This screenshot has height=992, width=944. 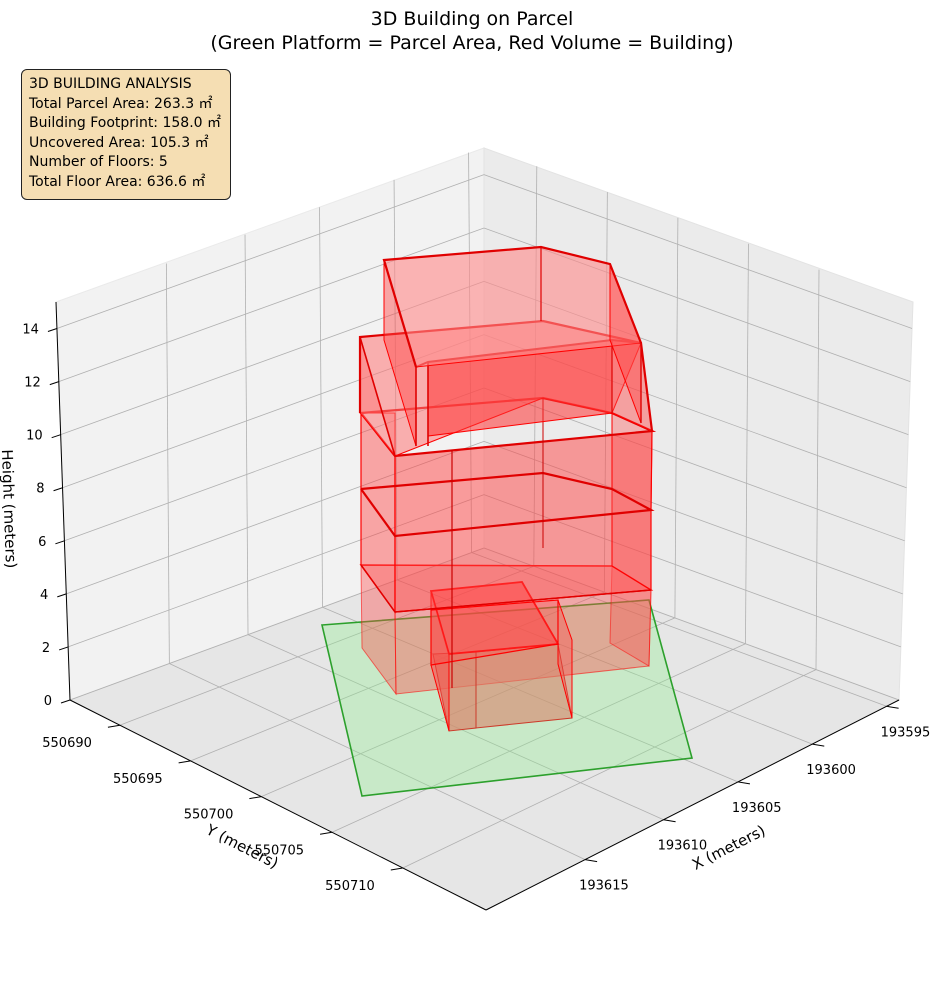 I want to click on x-tick-label: 193615, so click(x=604, y=886).